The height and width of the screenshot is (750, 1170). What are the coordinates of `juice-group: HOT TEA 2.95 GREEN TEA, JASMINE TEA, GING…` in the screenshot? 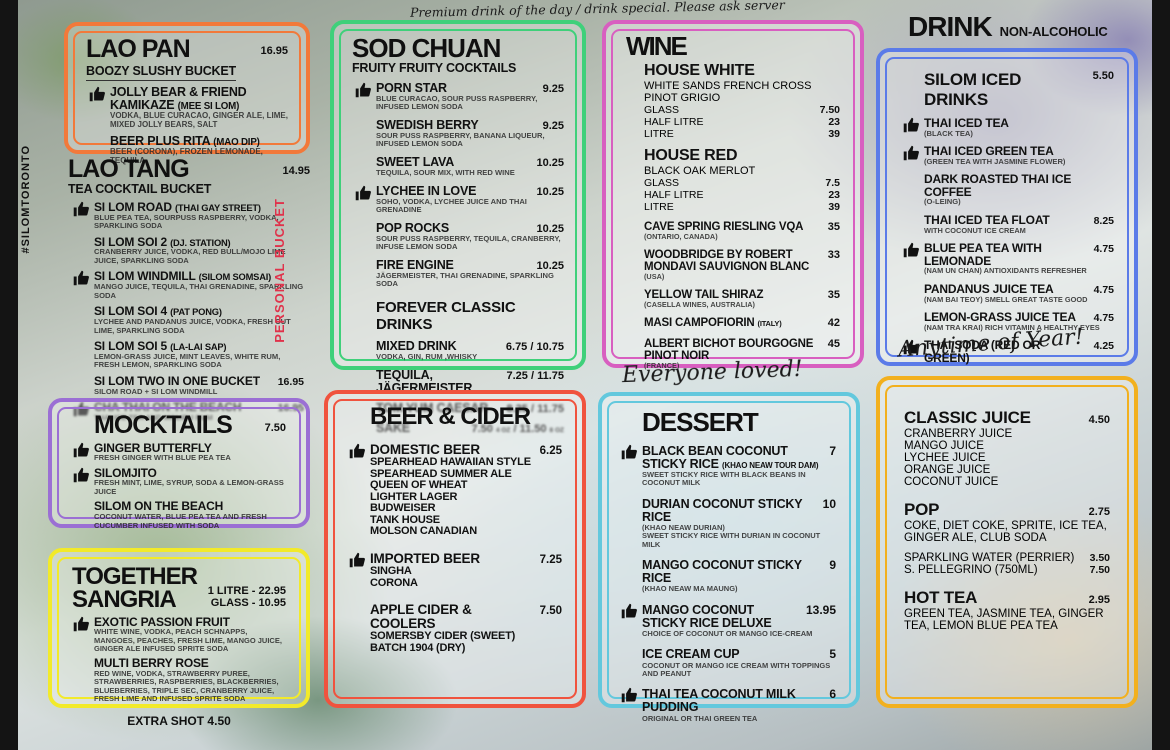 It's located at (1007, 610).